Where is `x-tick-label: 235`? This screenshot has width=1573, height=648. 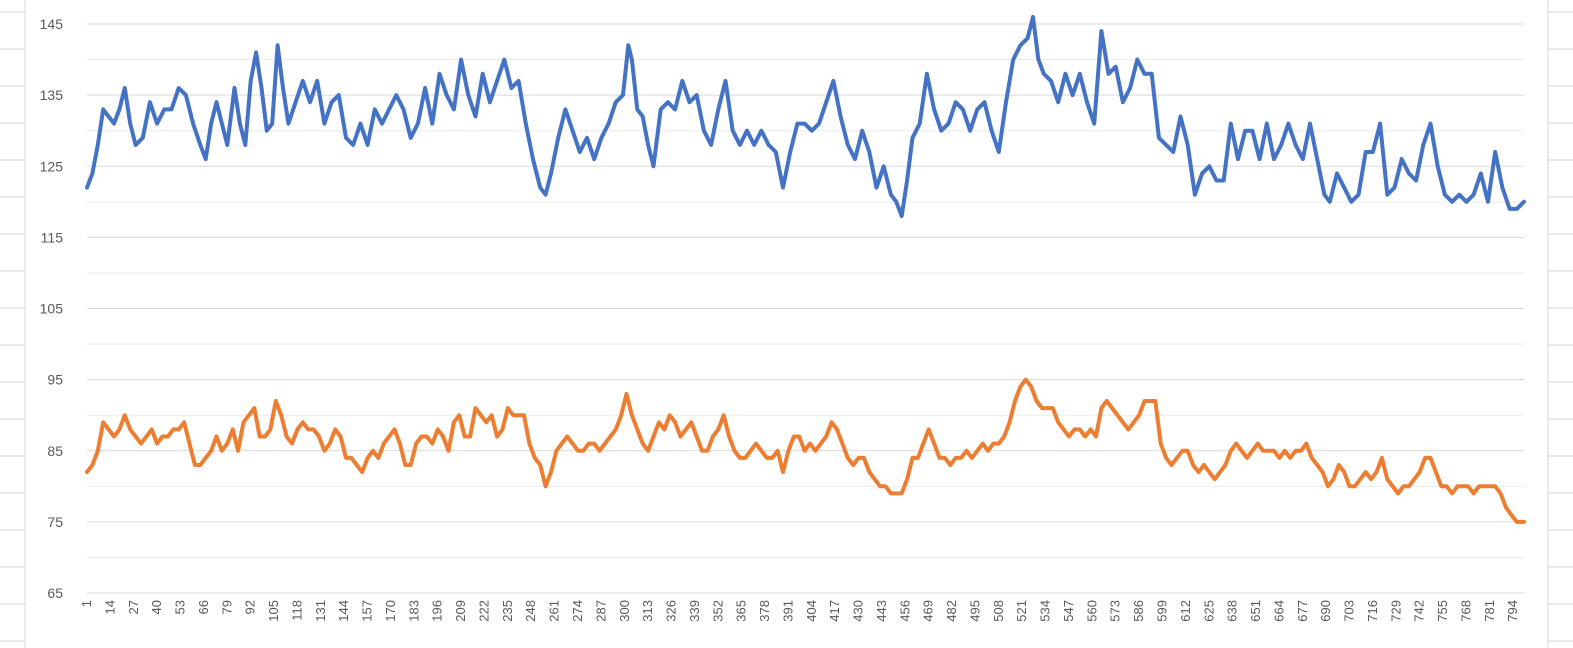 x-tick-label: 235 is located at coordinates (507, 611).